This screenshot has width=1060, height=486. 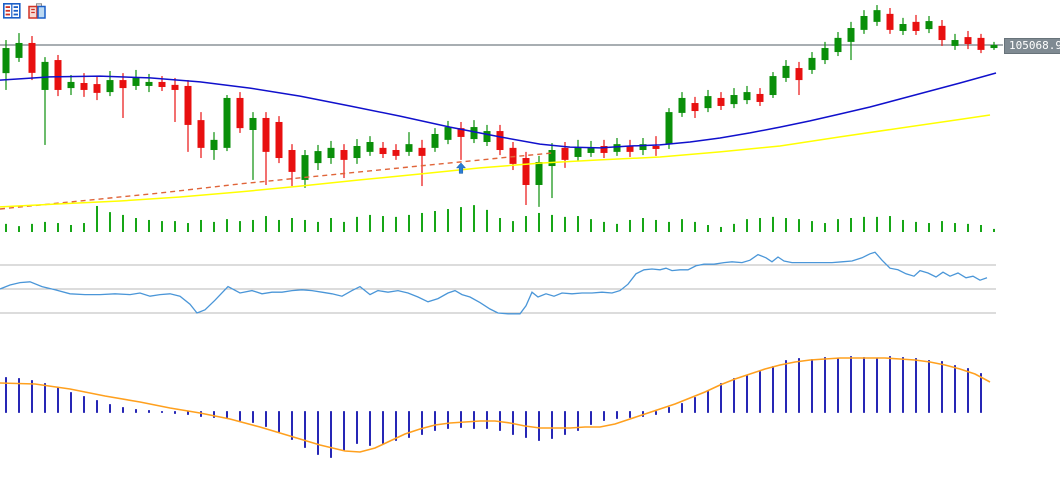 What do you see at coordinates (37, 11) in the screenshot?
I see `chart-compare-icon` at bounding box center [37, 11].